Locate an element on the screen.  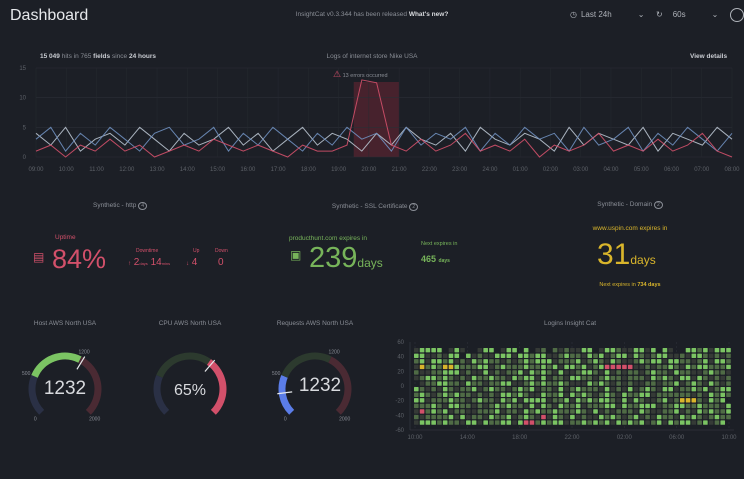
gauge-tick-label: 2000 is located at coordinates (94, 420).